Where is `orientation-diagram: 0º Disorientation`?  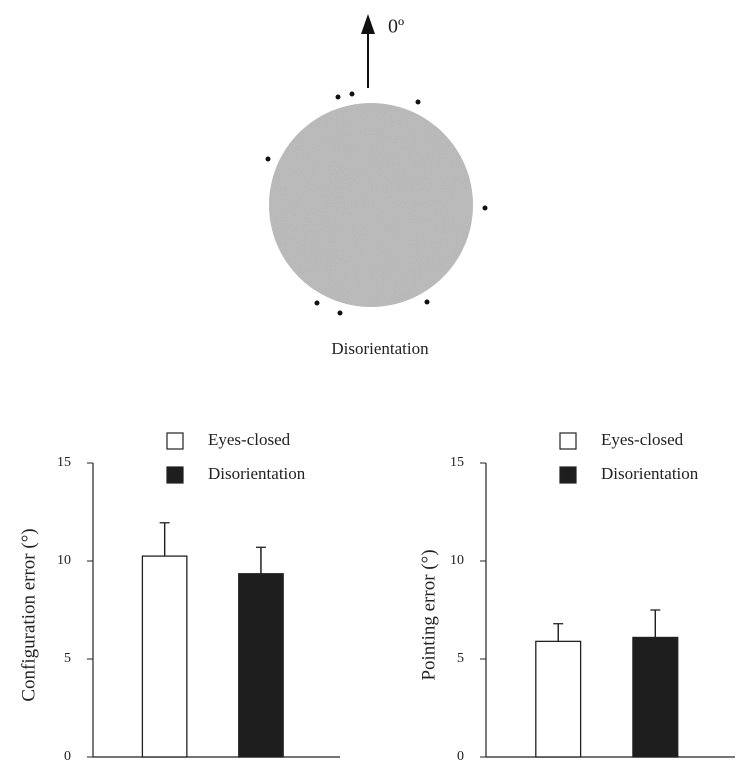
orientation-diagram: 0º Disorientation is located at coordinates (376, 186).